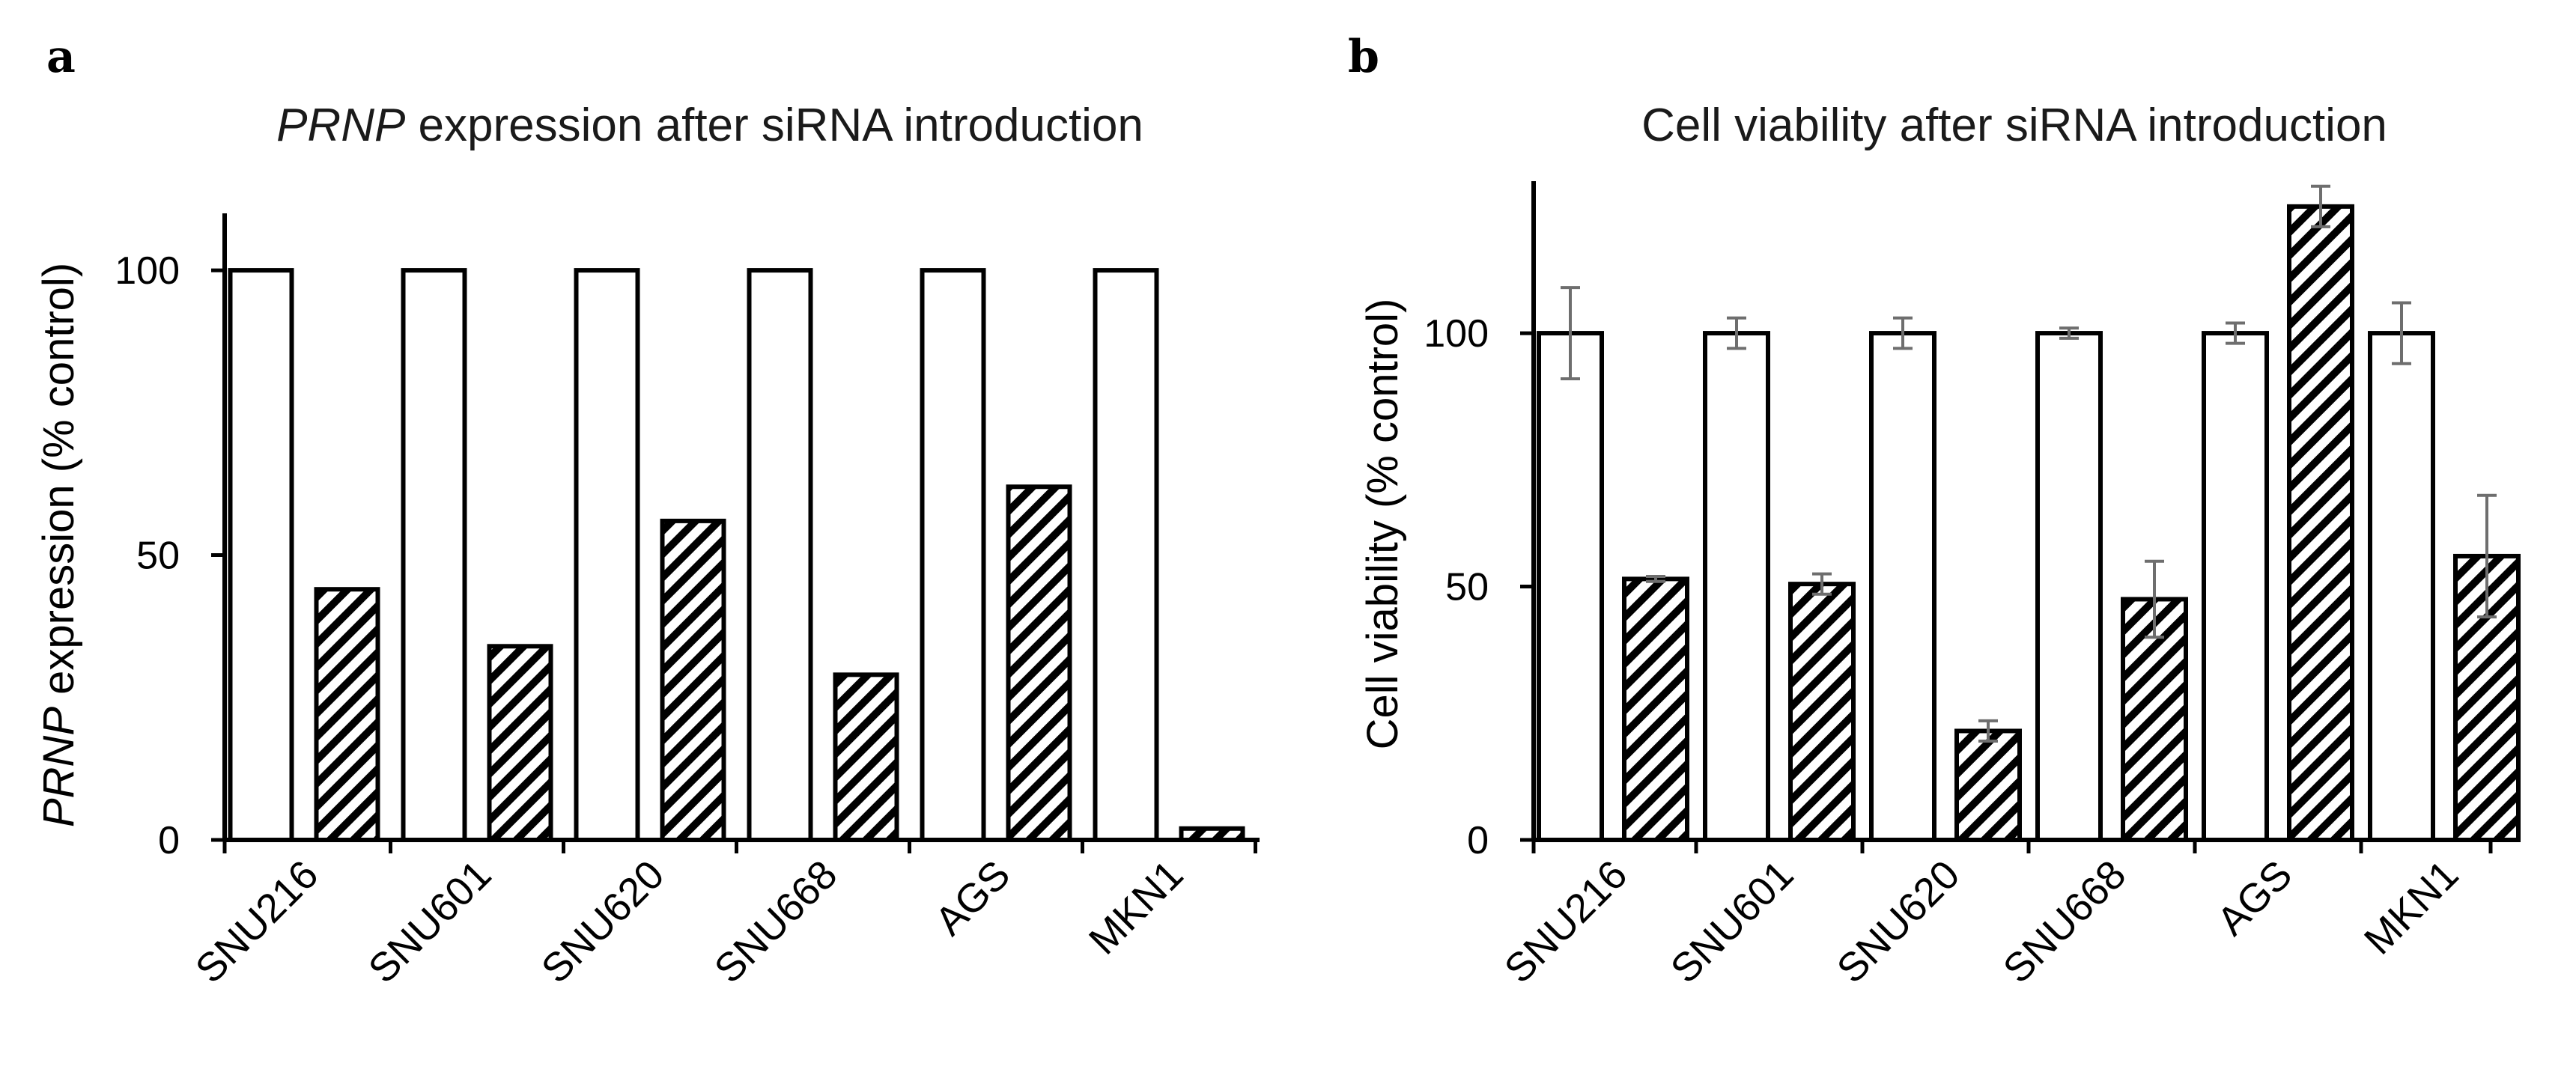 The image size is (2576, 1066). I want to click on panel-a-bar-siRNA-snu216, so click(347, 714).